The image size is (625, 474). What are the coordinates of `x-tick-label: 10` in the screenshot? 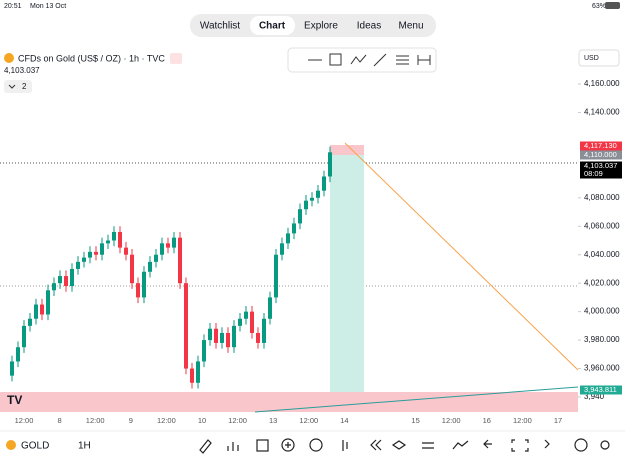 It's located at (202, 420).